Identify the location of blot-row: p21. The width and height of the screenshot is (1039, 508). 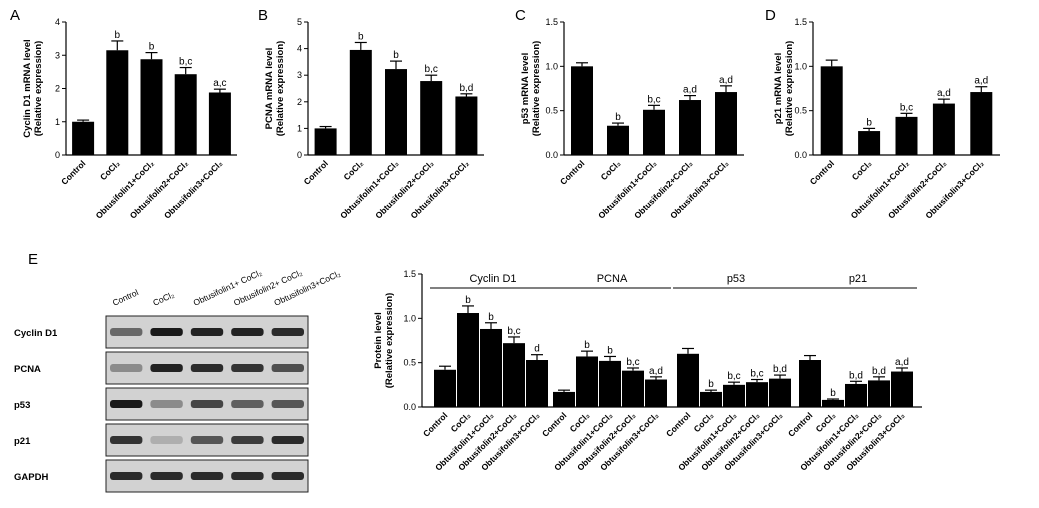
(161, 440).